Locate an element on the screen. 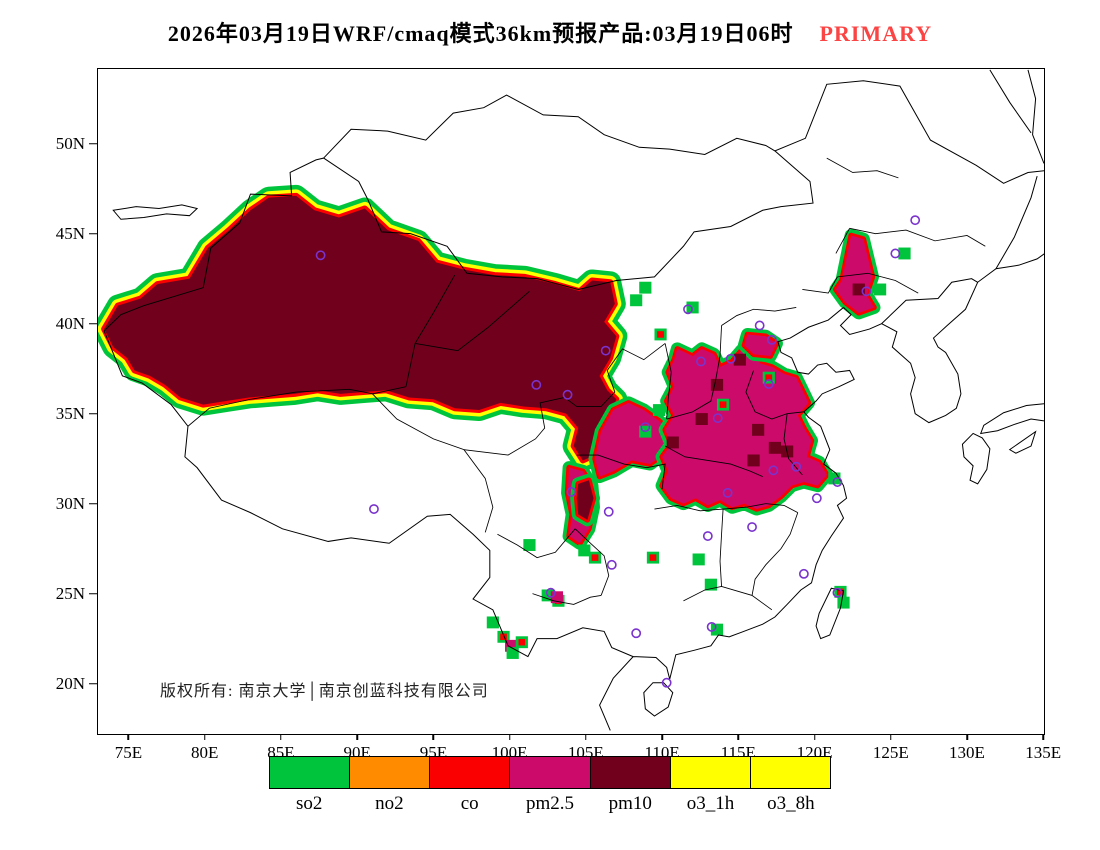 The height and width of the screenshot is (850, 1100). legend-cell-pm10 is located at coordinates (629, 772).